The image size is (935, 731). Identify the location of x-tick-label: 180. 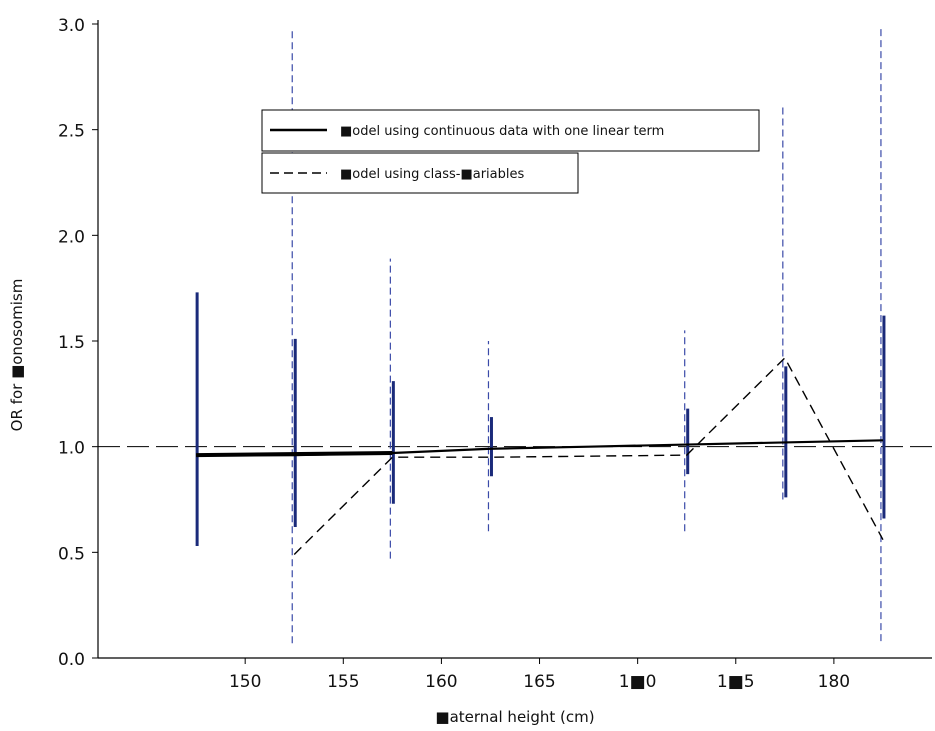
(834, 682).